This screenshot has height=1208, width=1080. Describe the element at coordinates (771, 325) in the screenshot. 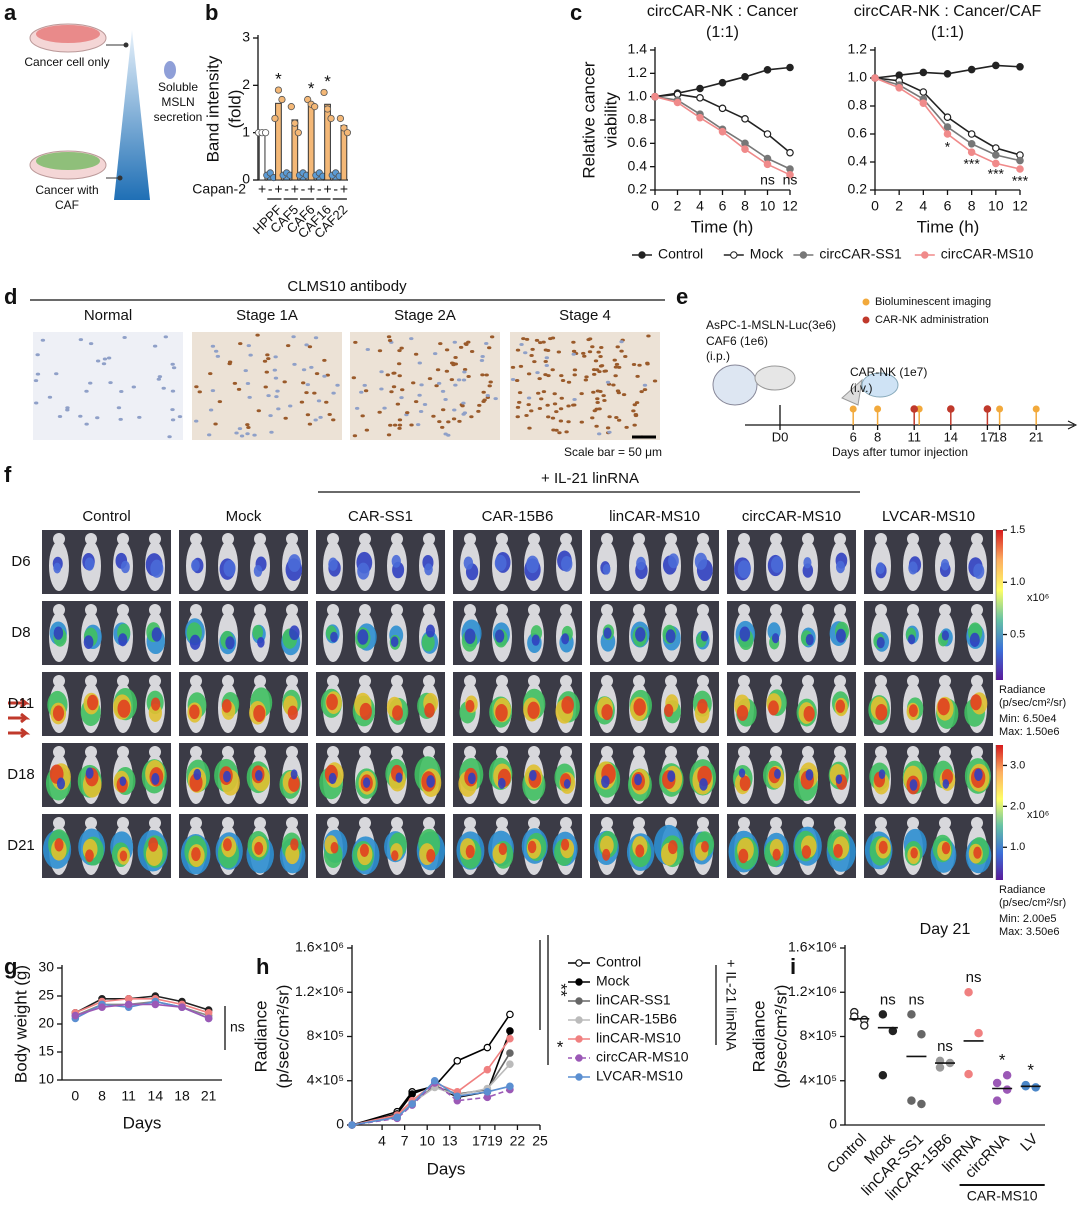

I see `cell-label: AsPC-1-MSLN-Luc(3e6)` at that location.